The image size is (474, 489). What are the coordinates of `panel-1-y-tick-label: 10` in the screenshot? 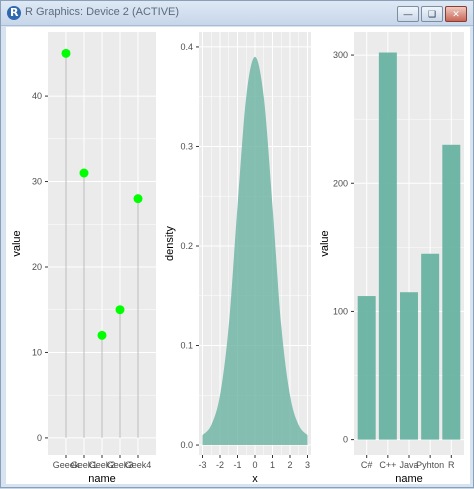 It's located at (37, 352).